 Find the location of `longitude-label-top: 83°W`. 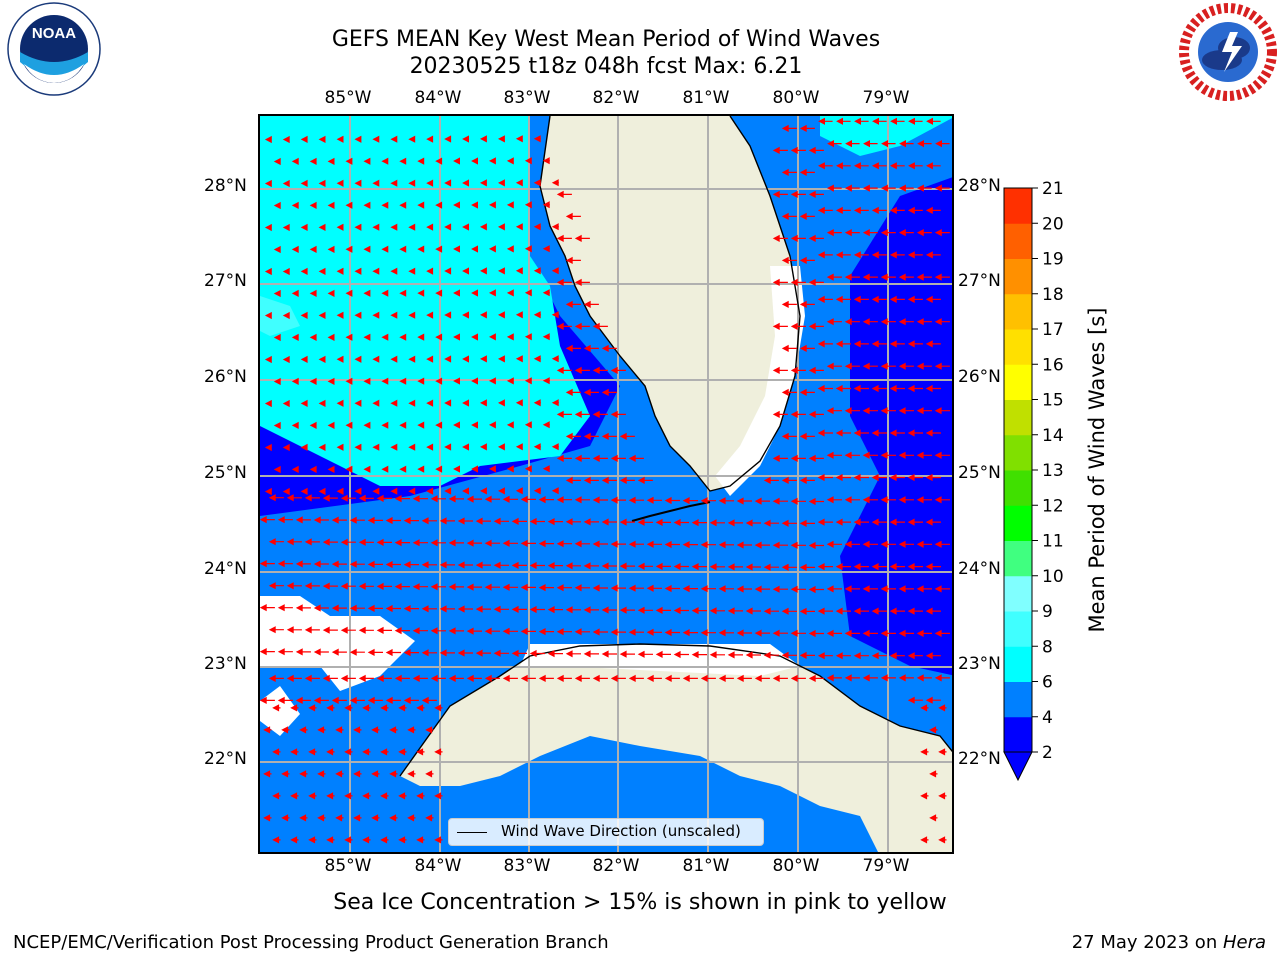

longitude-label-top: 83°W is located at coordinates (527, 98).